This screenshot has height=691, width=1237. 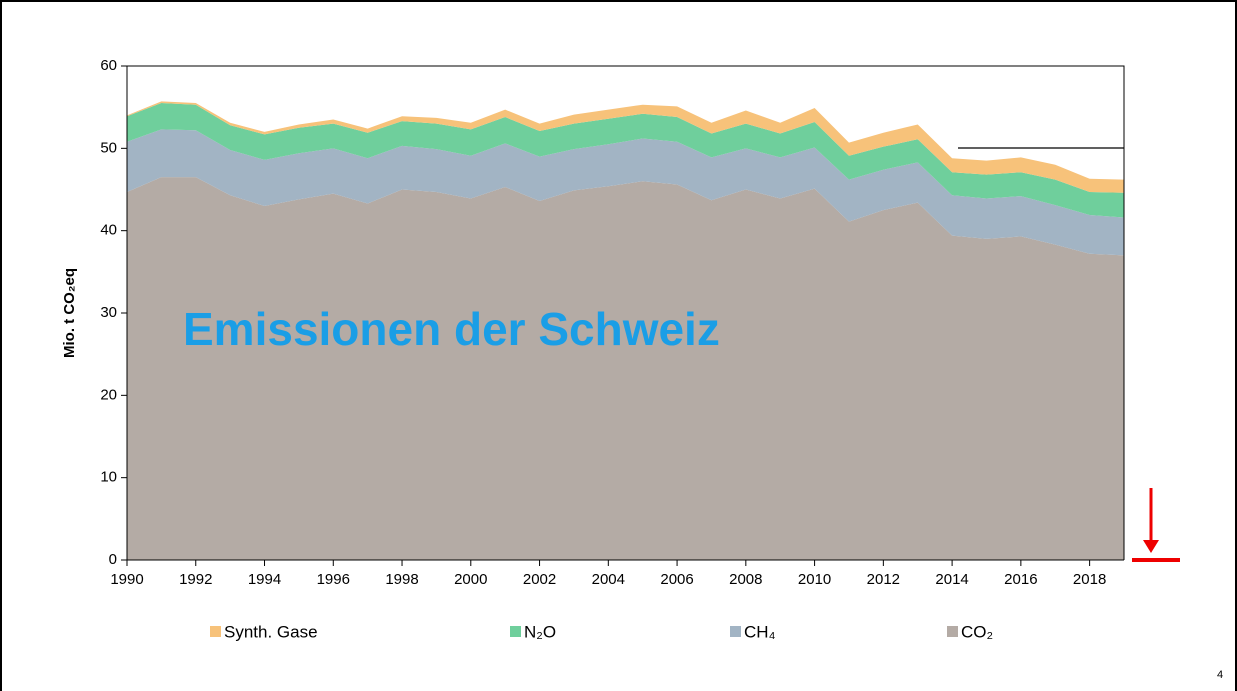 What do you see at coordinates (108, 312) in the screenshot?
I see `y-tick-label: 30` at bounding box center [108, 312].